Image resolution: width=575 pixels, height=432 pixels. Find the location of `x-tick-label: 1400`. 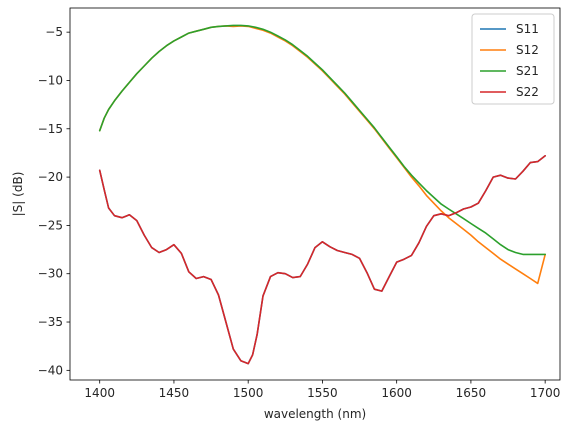

x-tick-label: 1400 is located at coordinates (99, 393).